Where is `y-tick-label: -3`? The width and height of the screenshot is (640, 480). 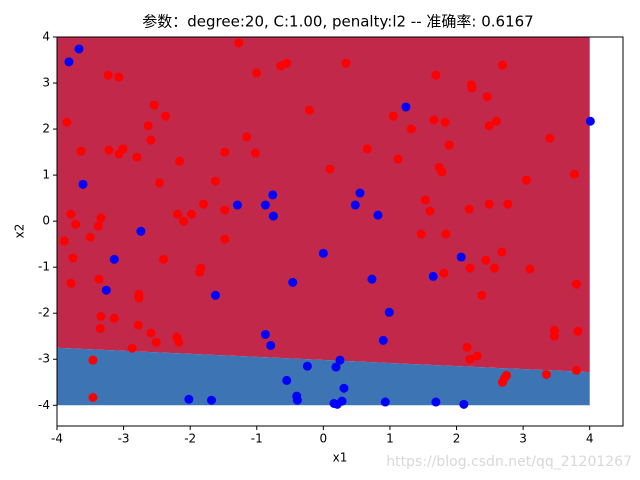
y-tick-label: -3 is located at coordinates (44, 359).